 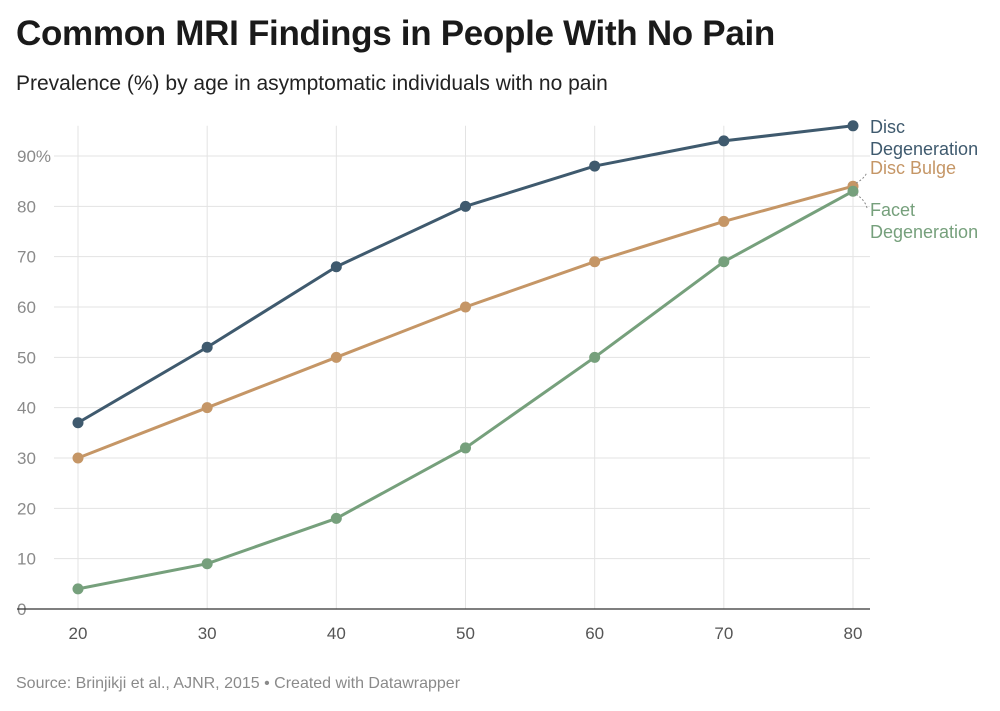 What do you see at coordinates (924, 232) in the screenshot?
I see `series-label-facet-degeneration: Degeneration` at bounding box center [924, 232].